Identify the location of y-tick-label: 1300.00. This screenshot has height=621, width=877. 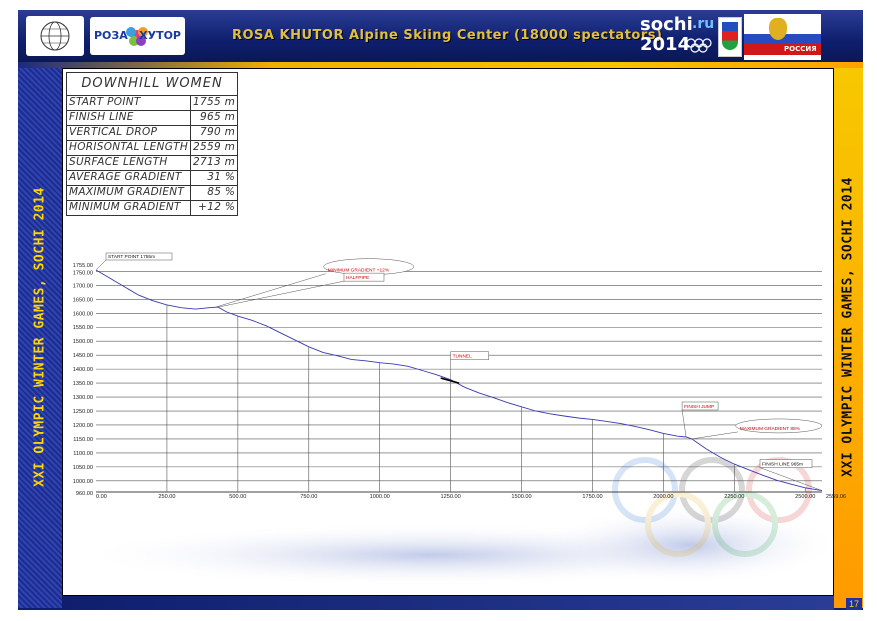
(83, 398).